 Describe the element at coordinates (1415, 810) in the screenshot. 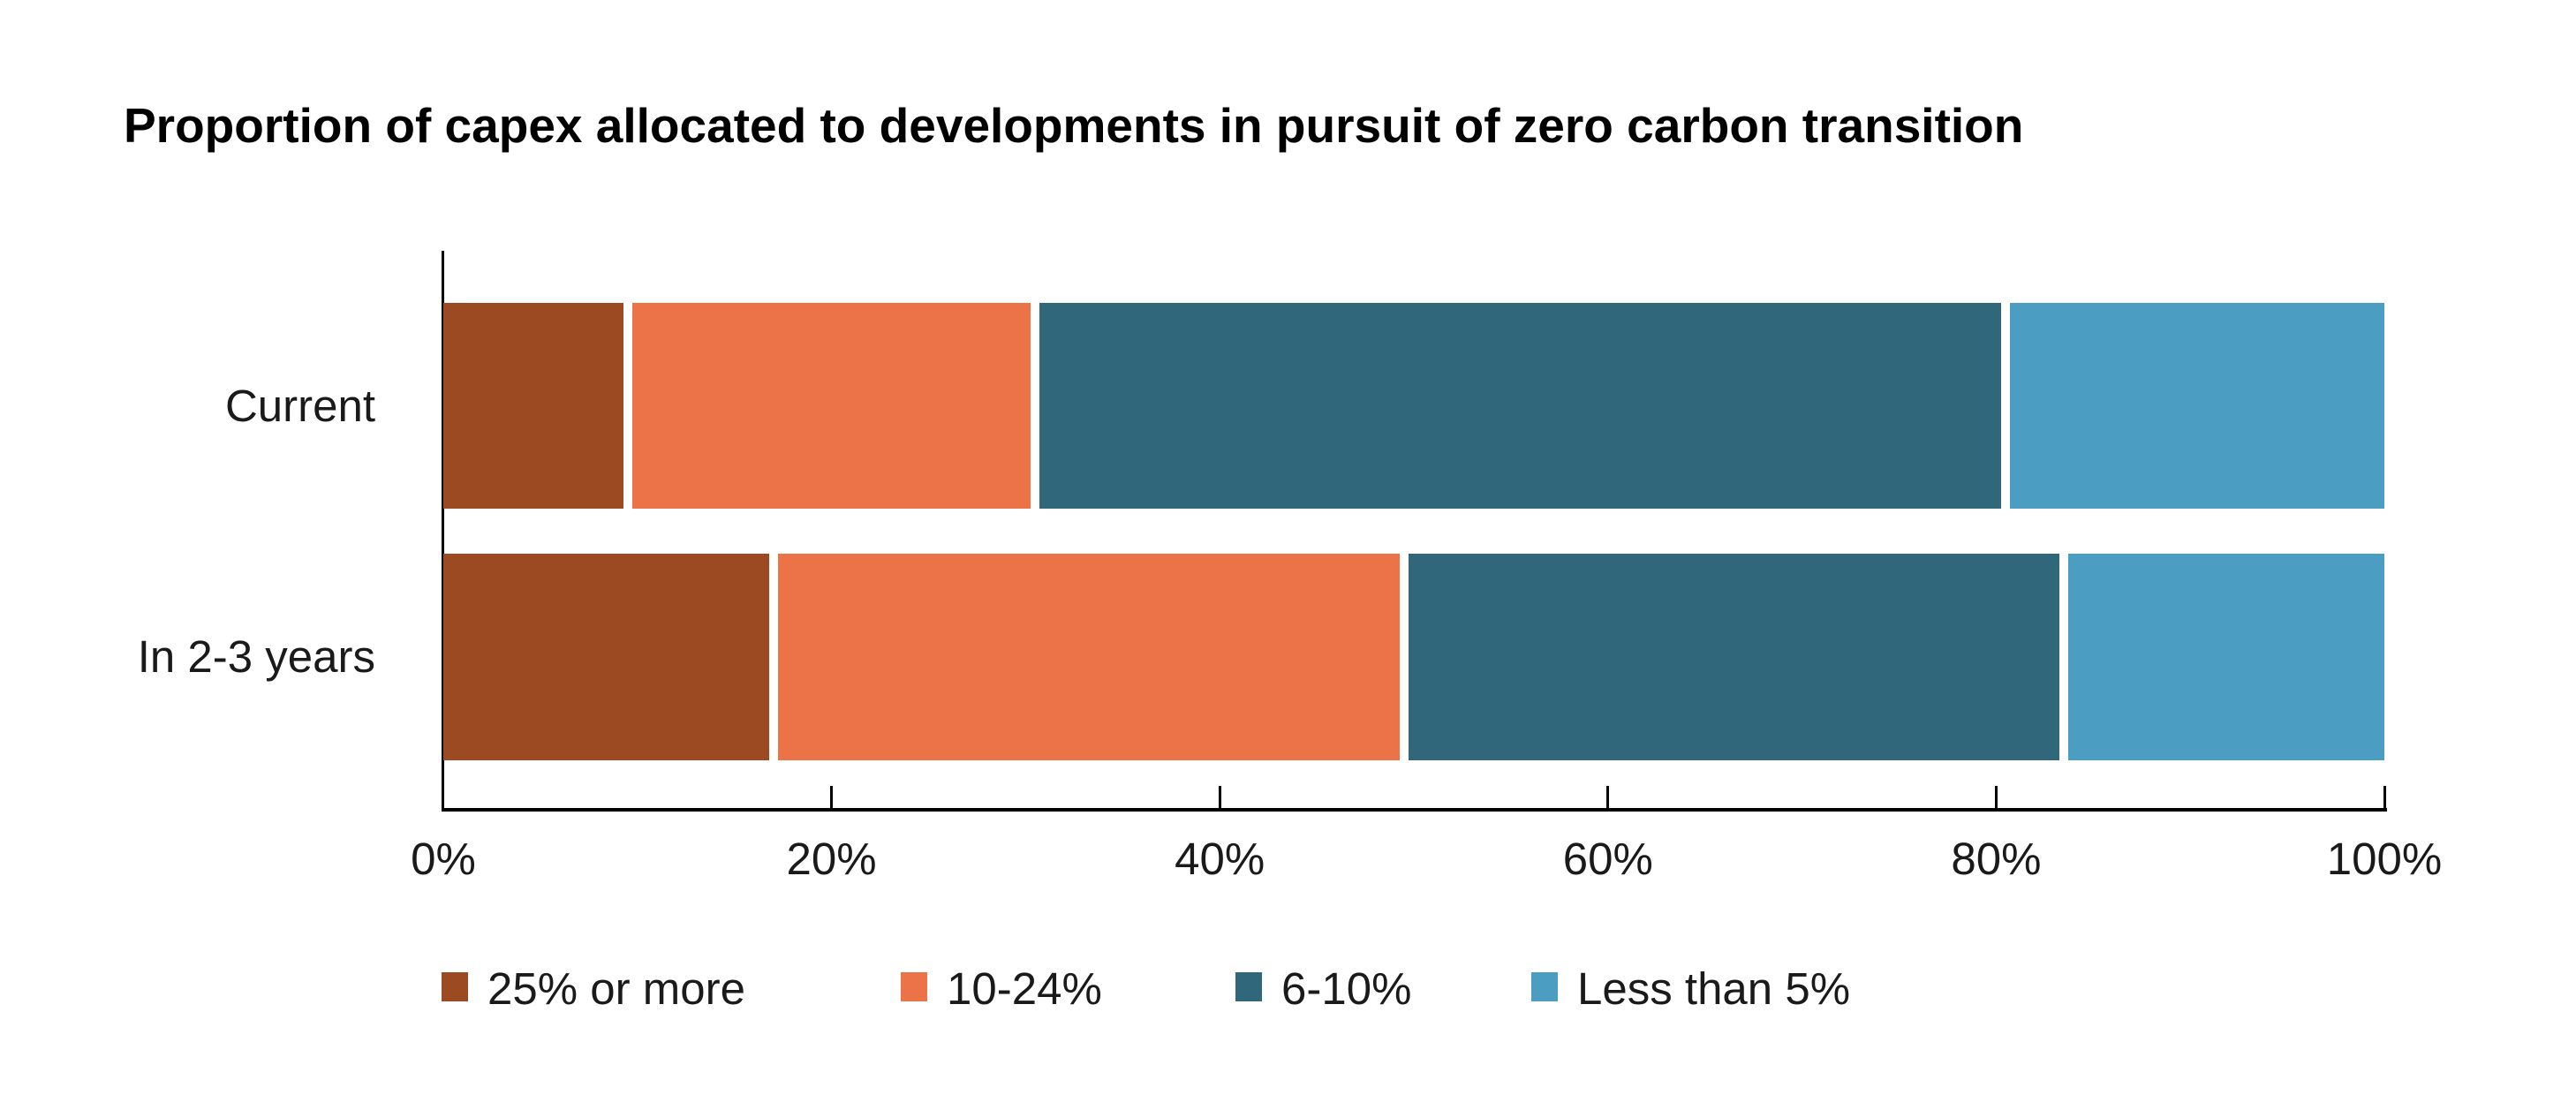

I see `x-axis-line` at that location.